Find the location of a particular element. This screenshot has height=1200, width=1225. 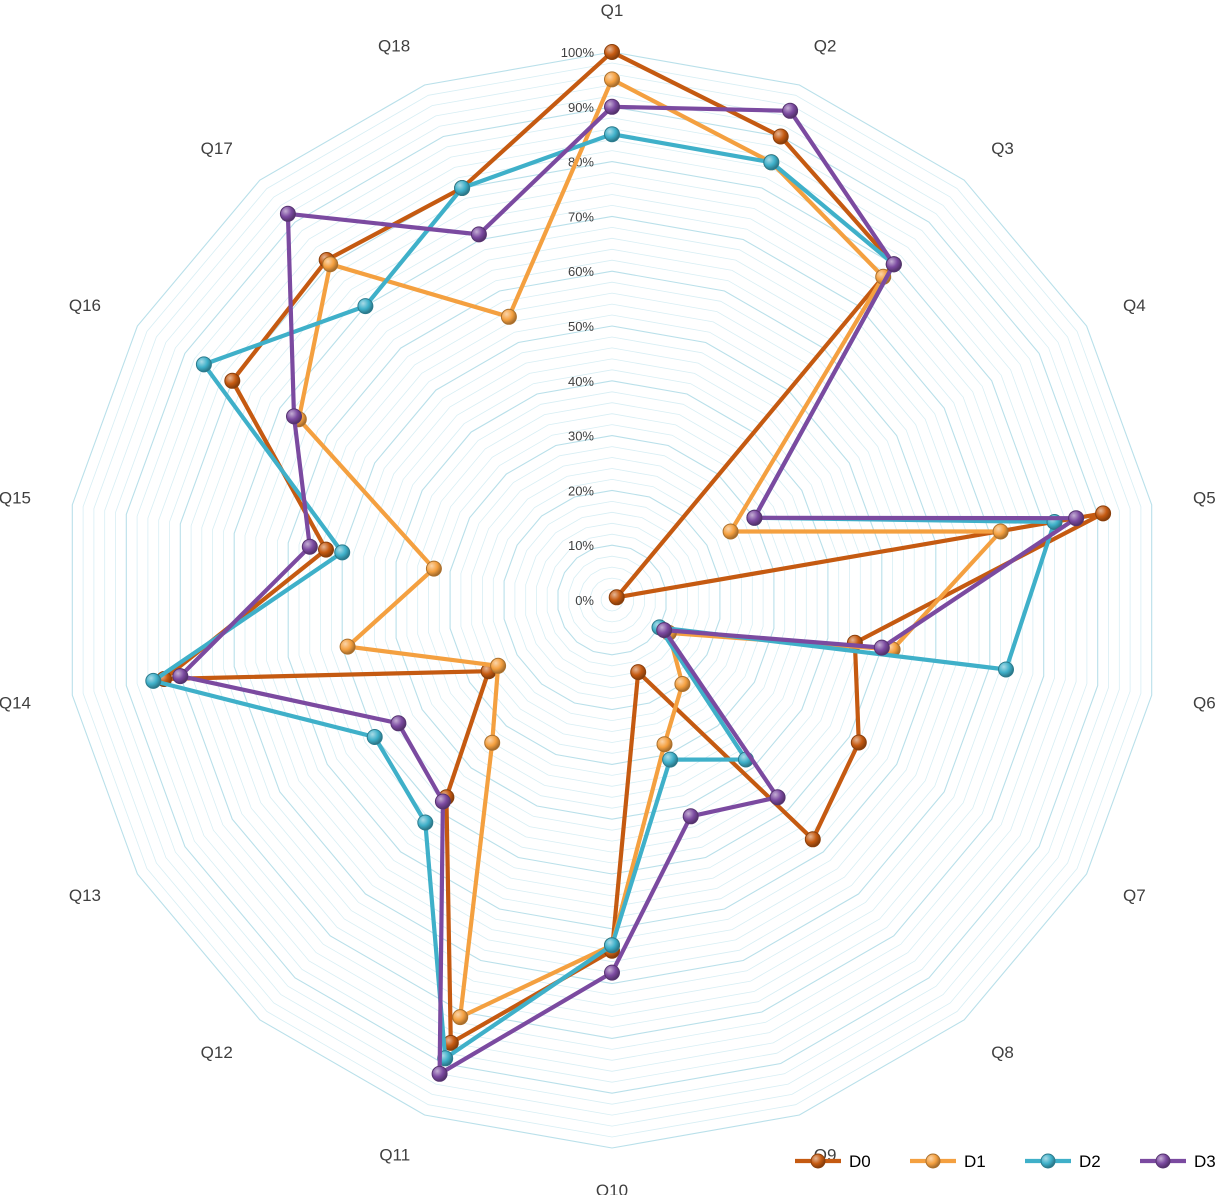

data-point-d3-q8 is located at coordinates (777, 797).